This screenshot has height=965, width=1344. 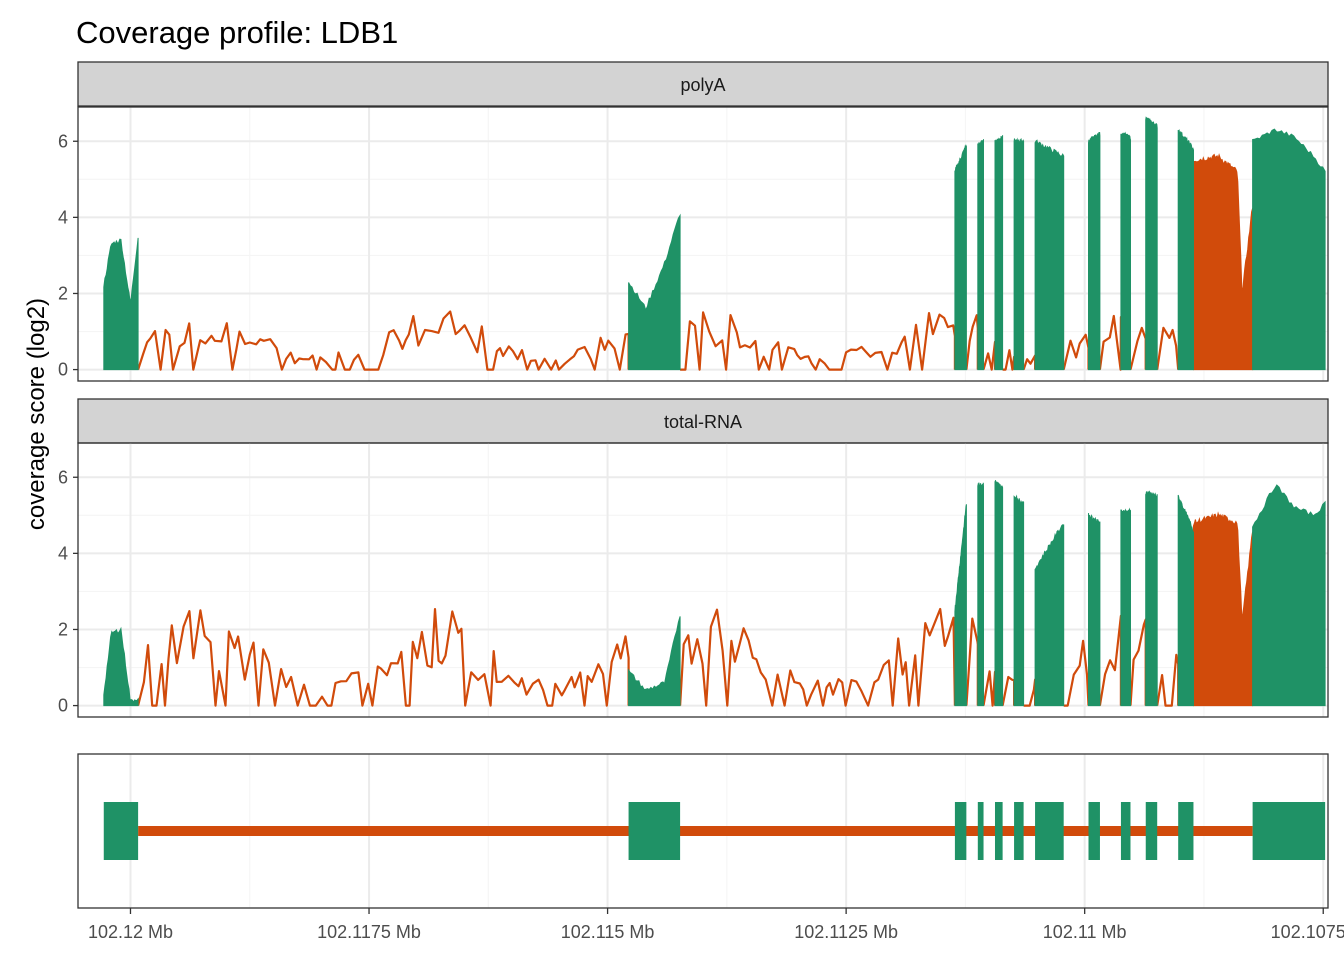 I want to click on strip-background-polyA, so click(x=703, y=84).